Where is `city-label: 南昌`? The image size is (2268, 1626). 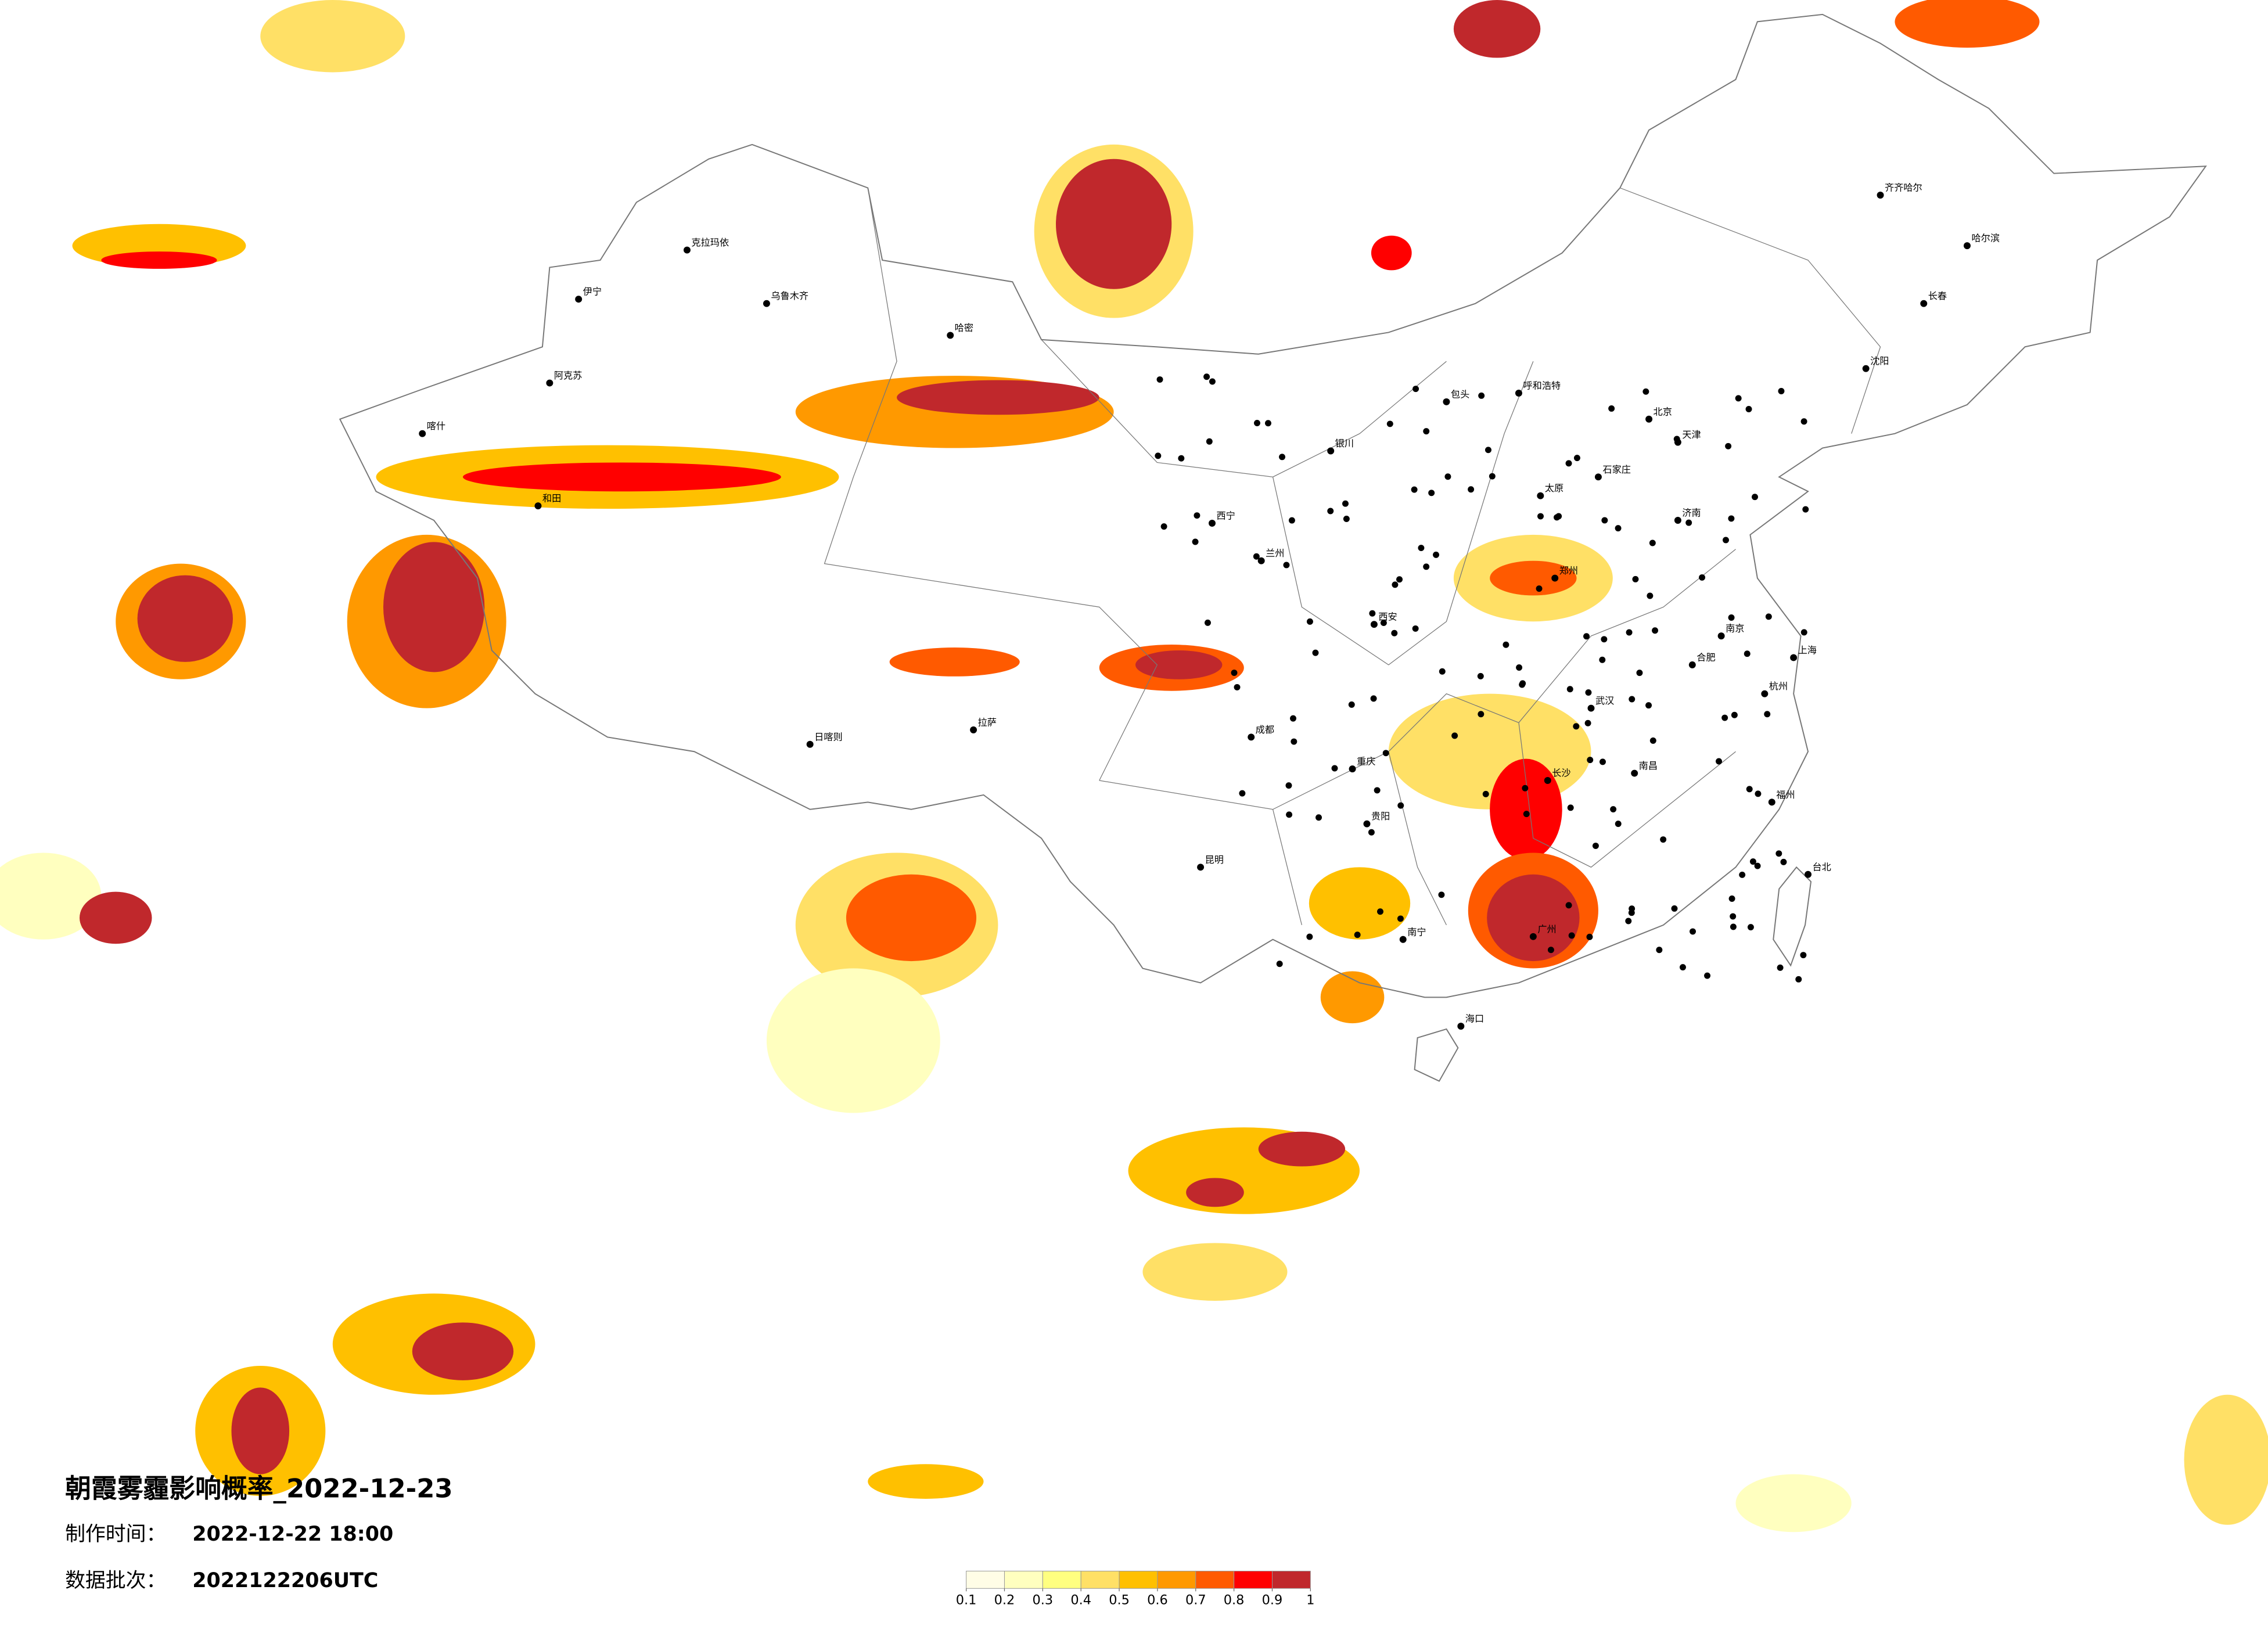 city-label: 南昌 is located at coordinates (1648, 765).